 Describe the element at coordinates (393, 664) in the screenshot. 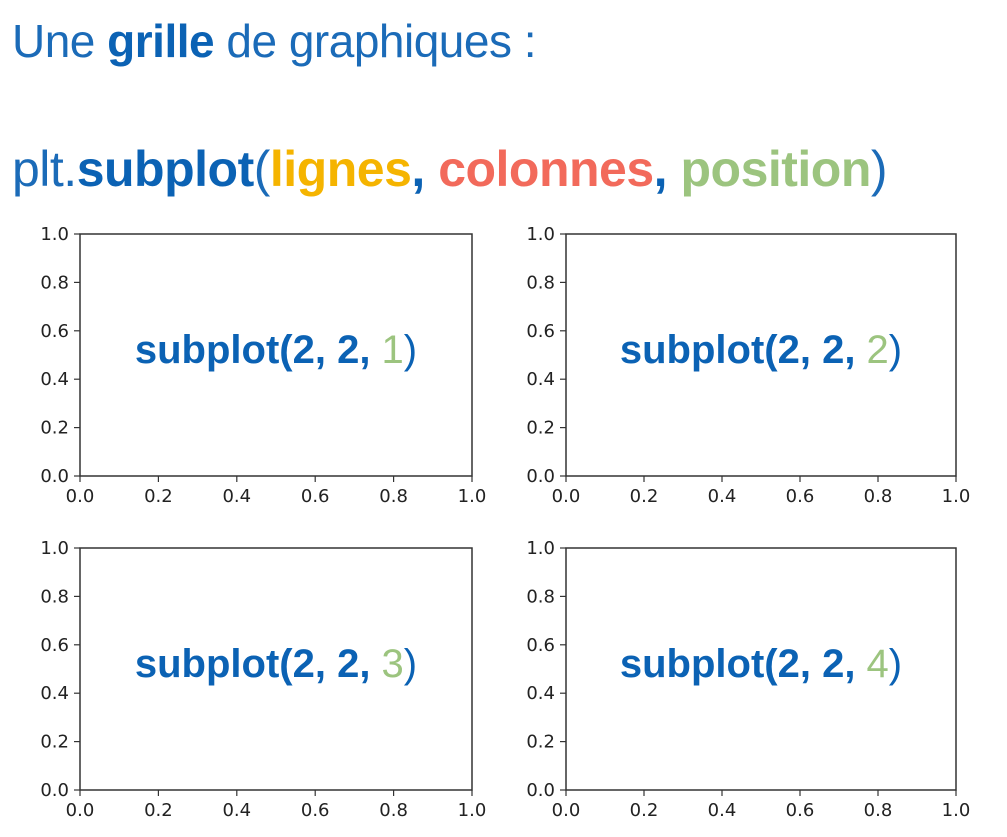

I see `annotation-position: 3` at that location.